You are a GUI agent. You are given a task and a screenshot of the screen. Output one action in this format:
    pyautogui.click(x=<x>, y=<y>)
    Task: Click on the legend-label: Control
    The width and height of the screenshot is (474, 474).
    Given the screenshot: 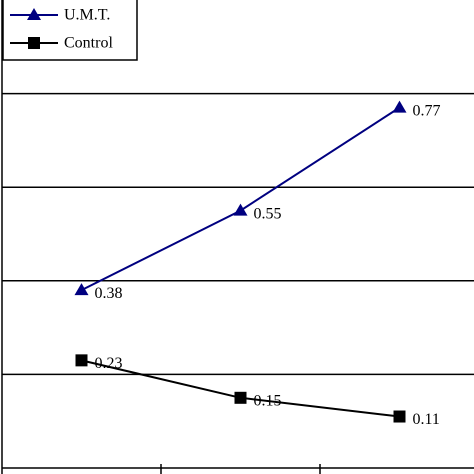 What is the action you would take?
    pyautogui.click(x=88, y=43)
    